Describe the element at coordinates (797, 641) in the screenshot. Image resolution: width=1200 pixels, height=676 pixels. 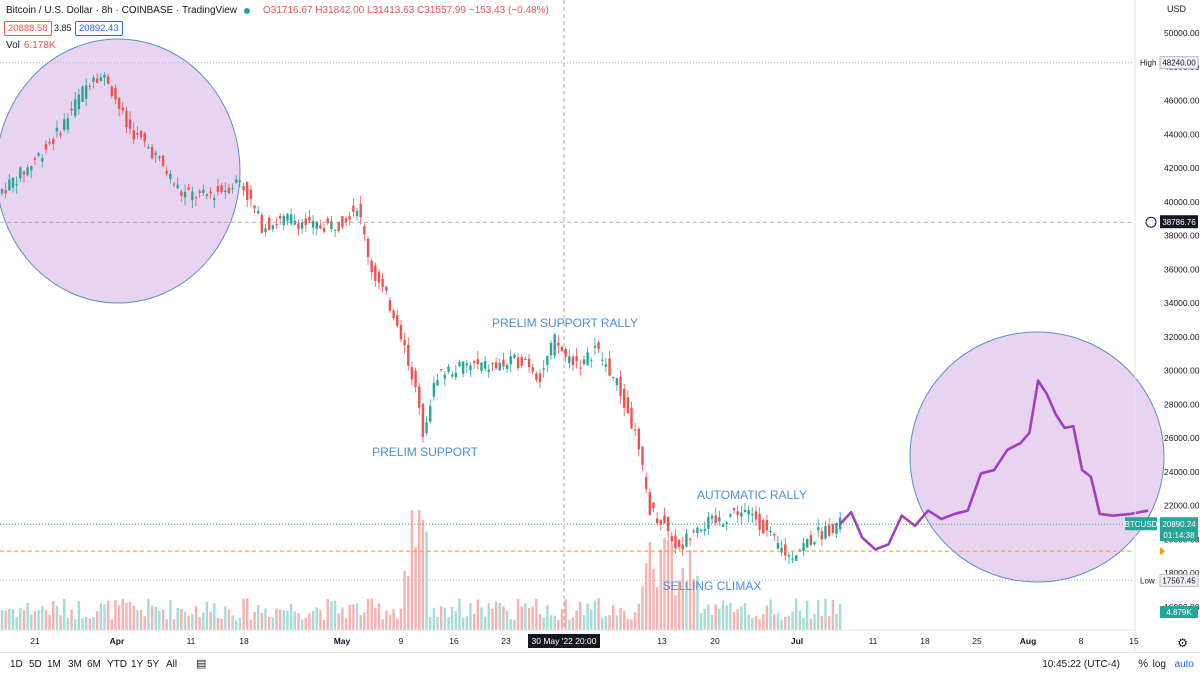
I see `time-tick-label: Jul` at that location.